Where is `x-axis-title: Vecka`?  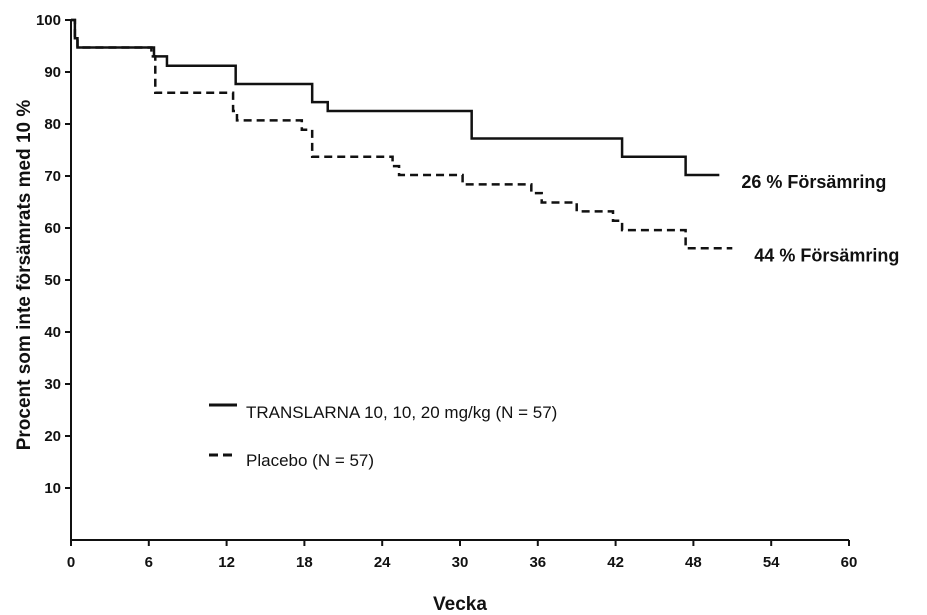 x-axis-title: Vecka is located at coordinates (460, 604).